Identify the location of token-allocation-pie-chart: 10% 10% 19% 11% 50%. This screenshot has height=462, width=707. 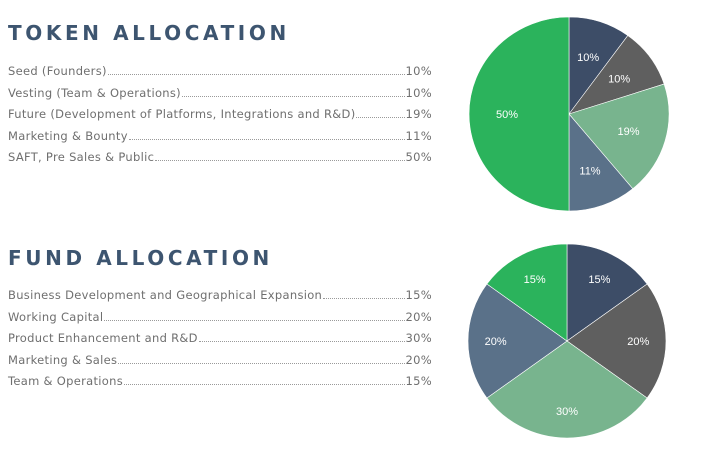
(569, 114).